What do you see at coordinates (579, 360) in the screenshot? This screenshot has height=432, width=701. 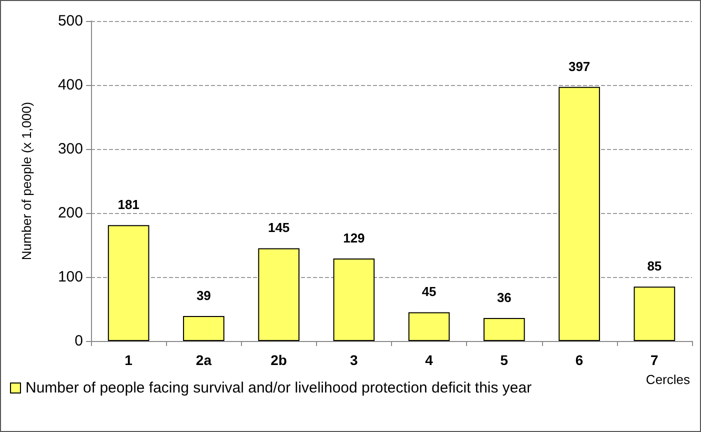 I see `x-tick-label: 6` at bounding box center [579, 360].